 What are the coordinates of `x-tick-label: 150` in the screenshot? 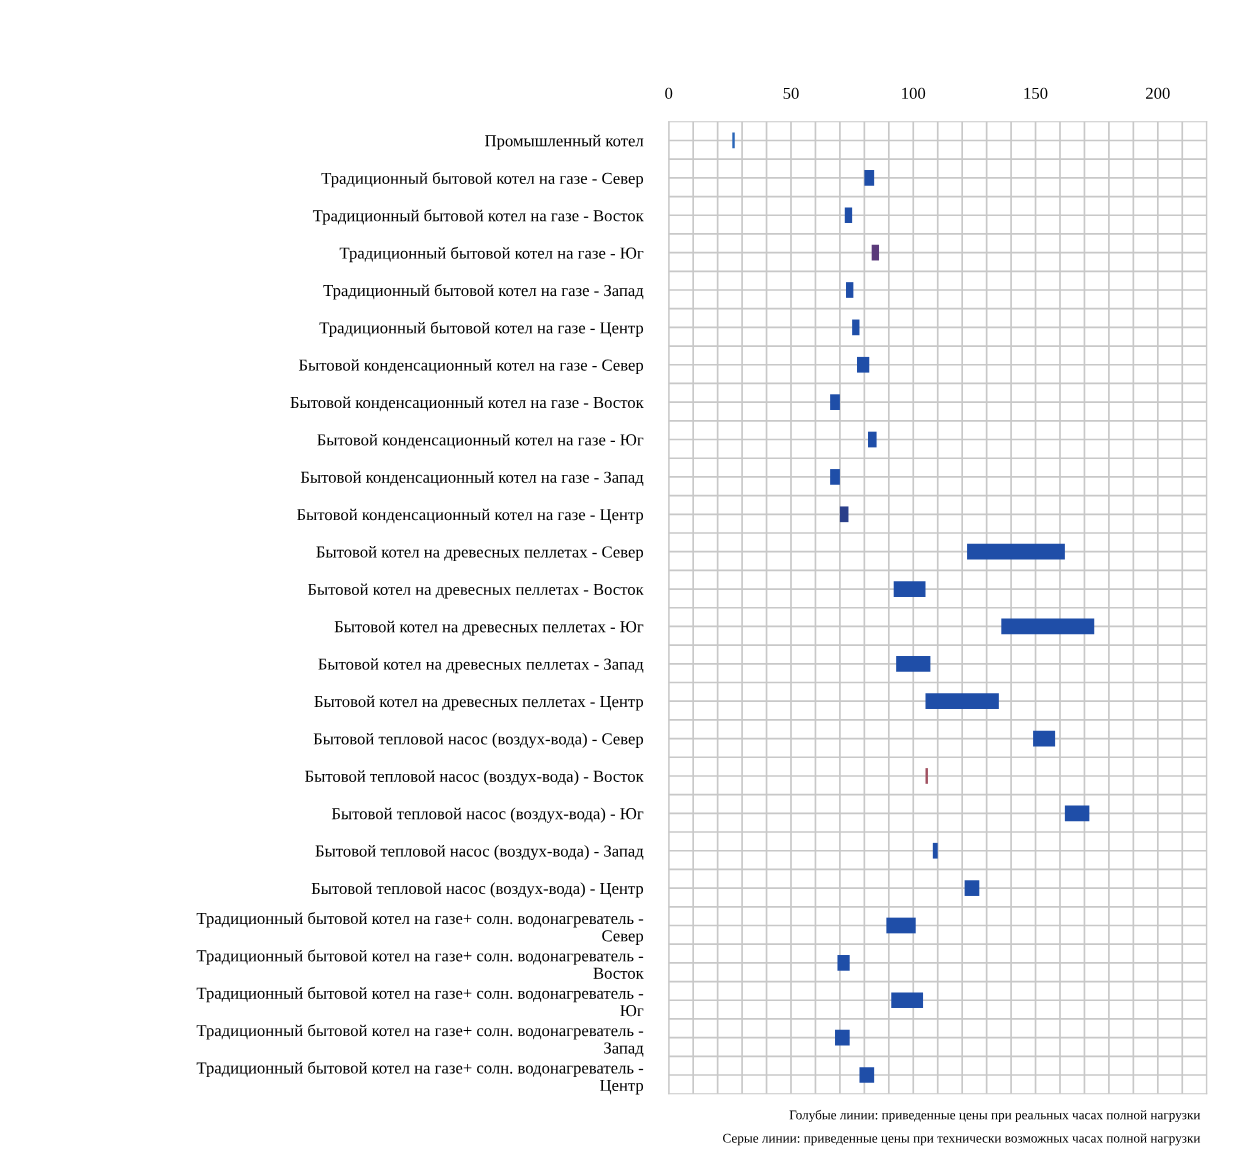 It's located at (1036, 93).